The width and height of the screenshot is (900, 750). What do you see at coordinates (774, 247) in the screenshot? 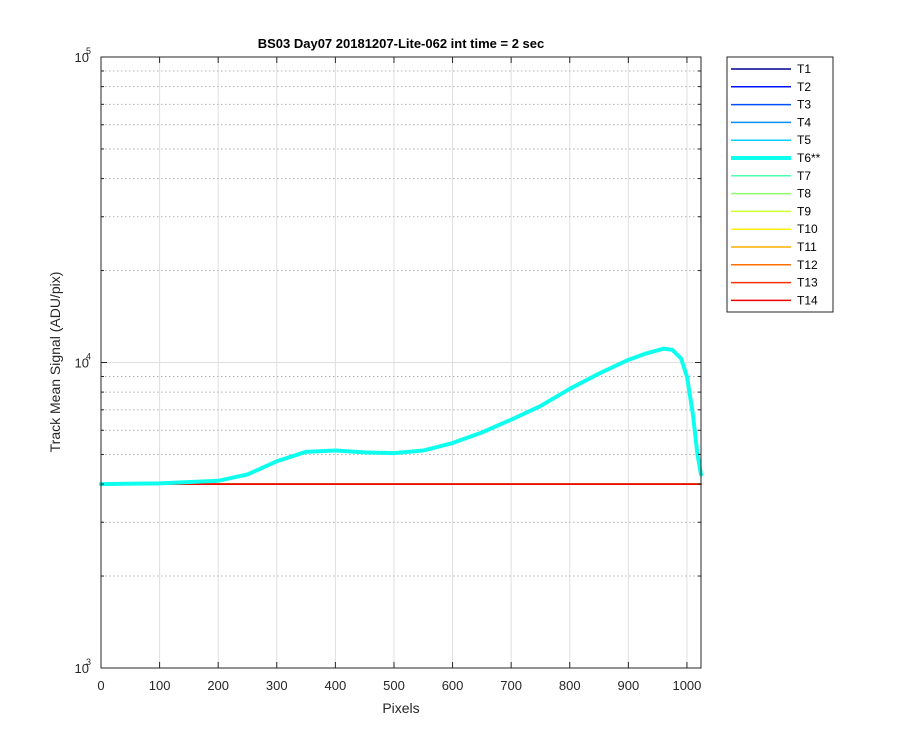
I see `legend-item: T11` at bounding box center [774, 247].